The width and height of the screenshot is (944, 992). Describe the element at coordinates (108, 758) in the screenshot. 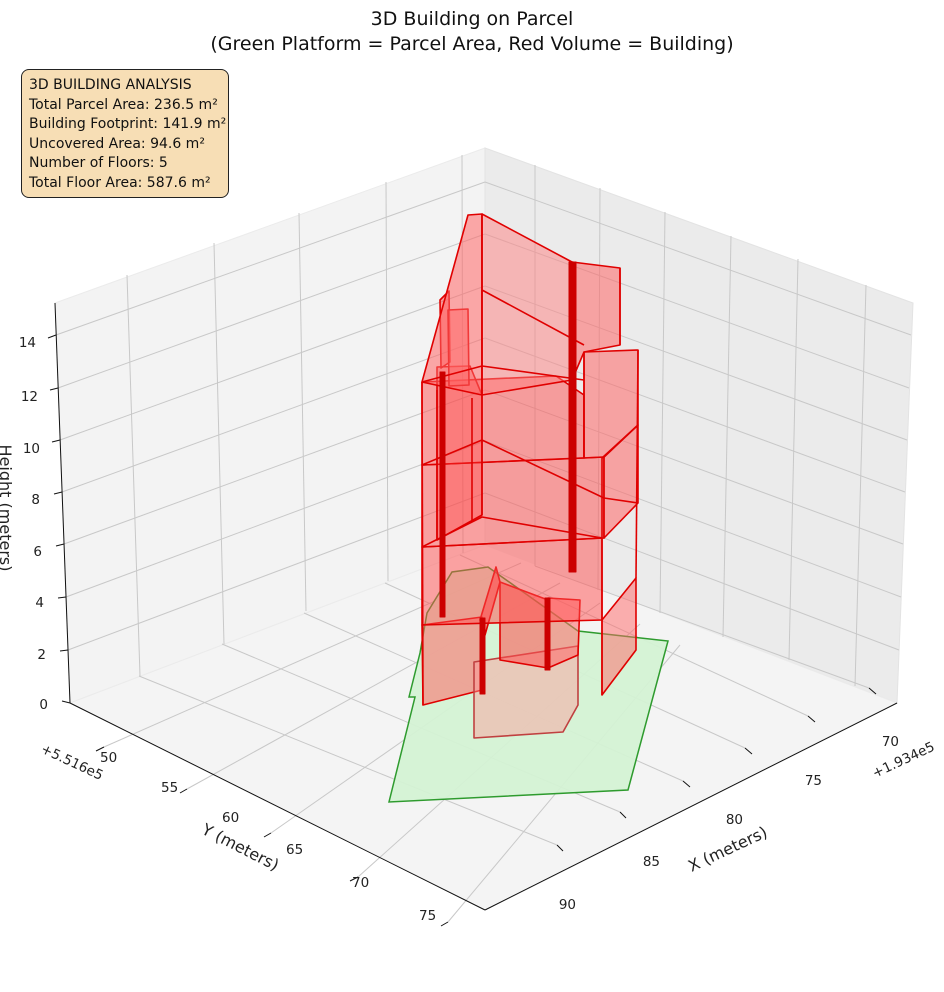

I see `y-tick-label: 50` at that location.